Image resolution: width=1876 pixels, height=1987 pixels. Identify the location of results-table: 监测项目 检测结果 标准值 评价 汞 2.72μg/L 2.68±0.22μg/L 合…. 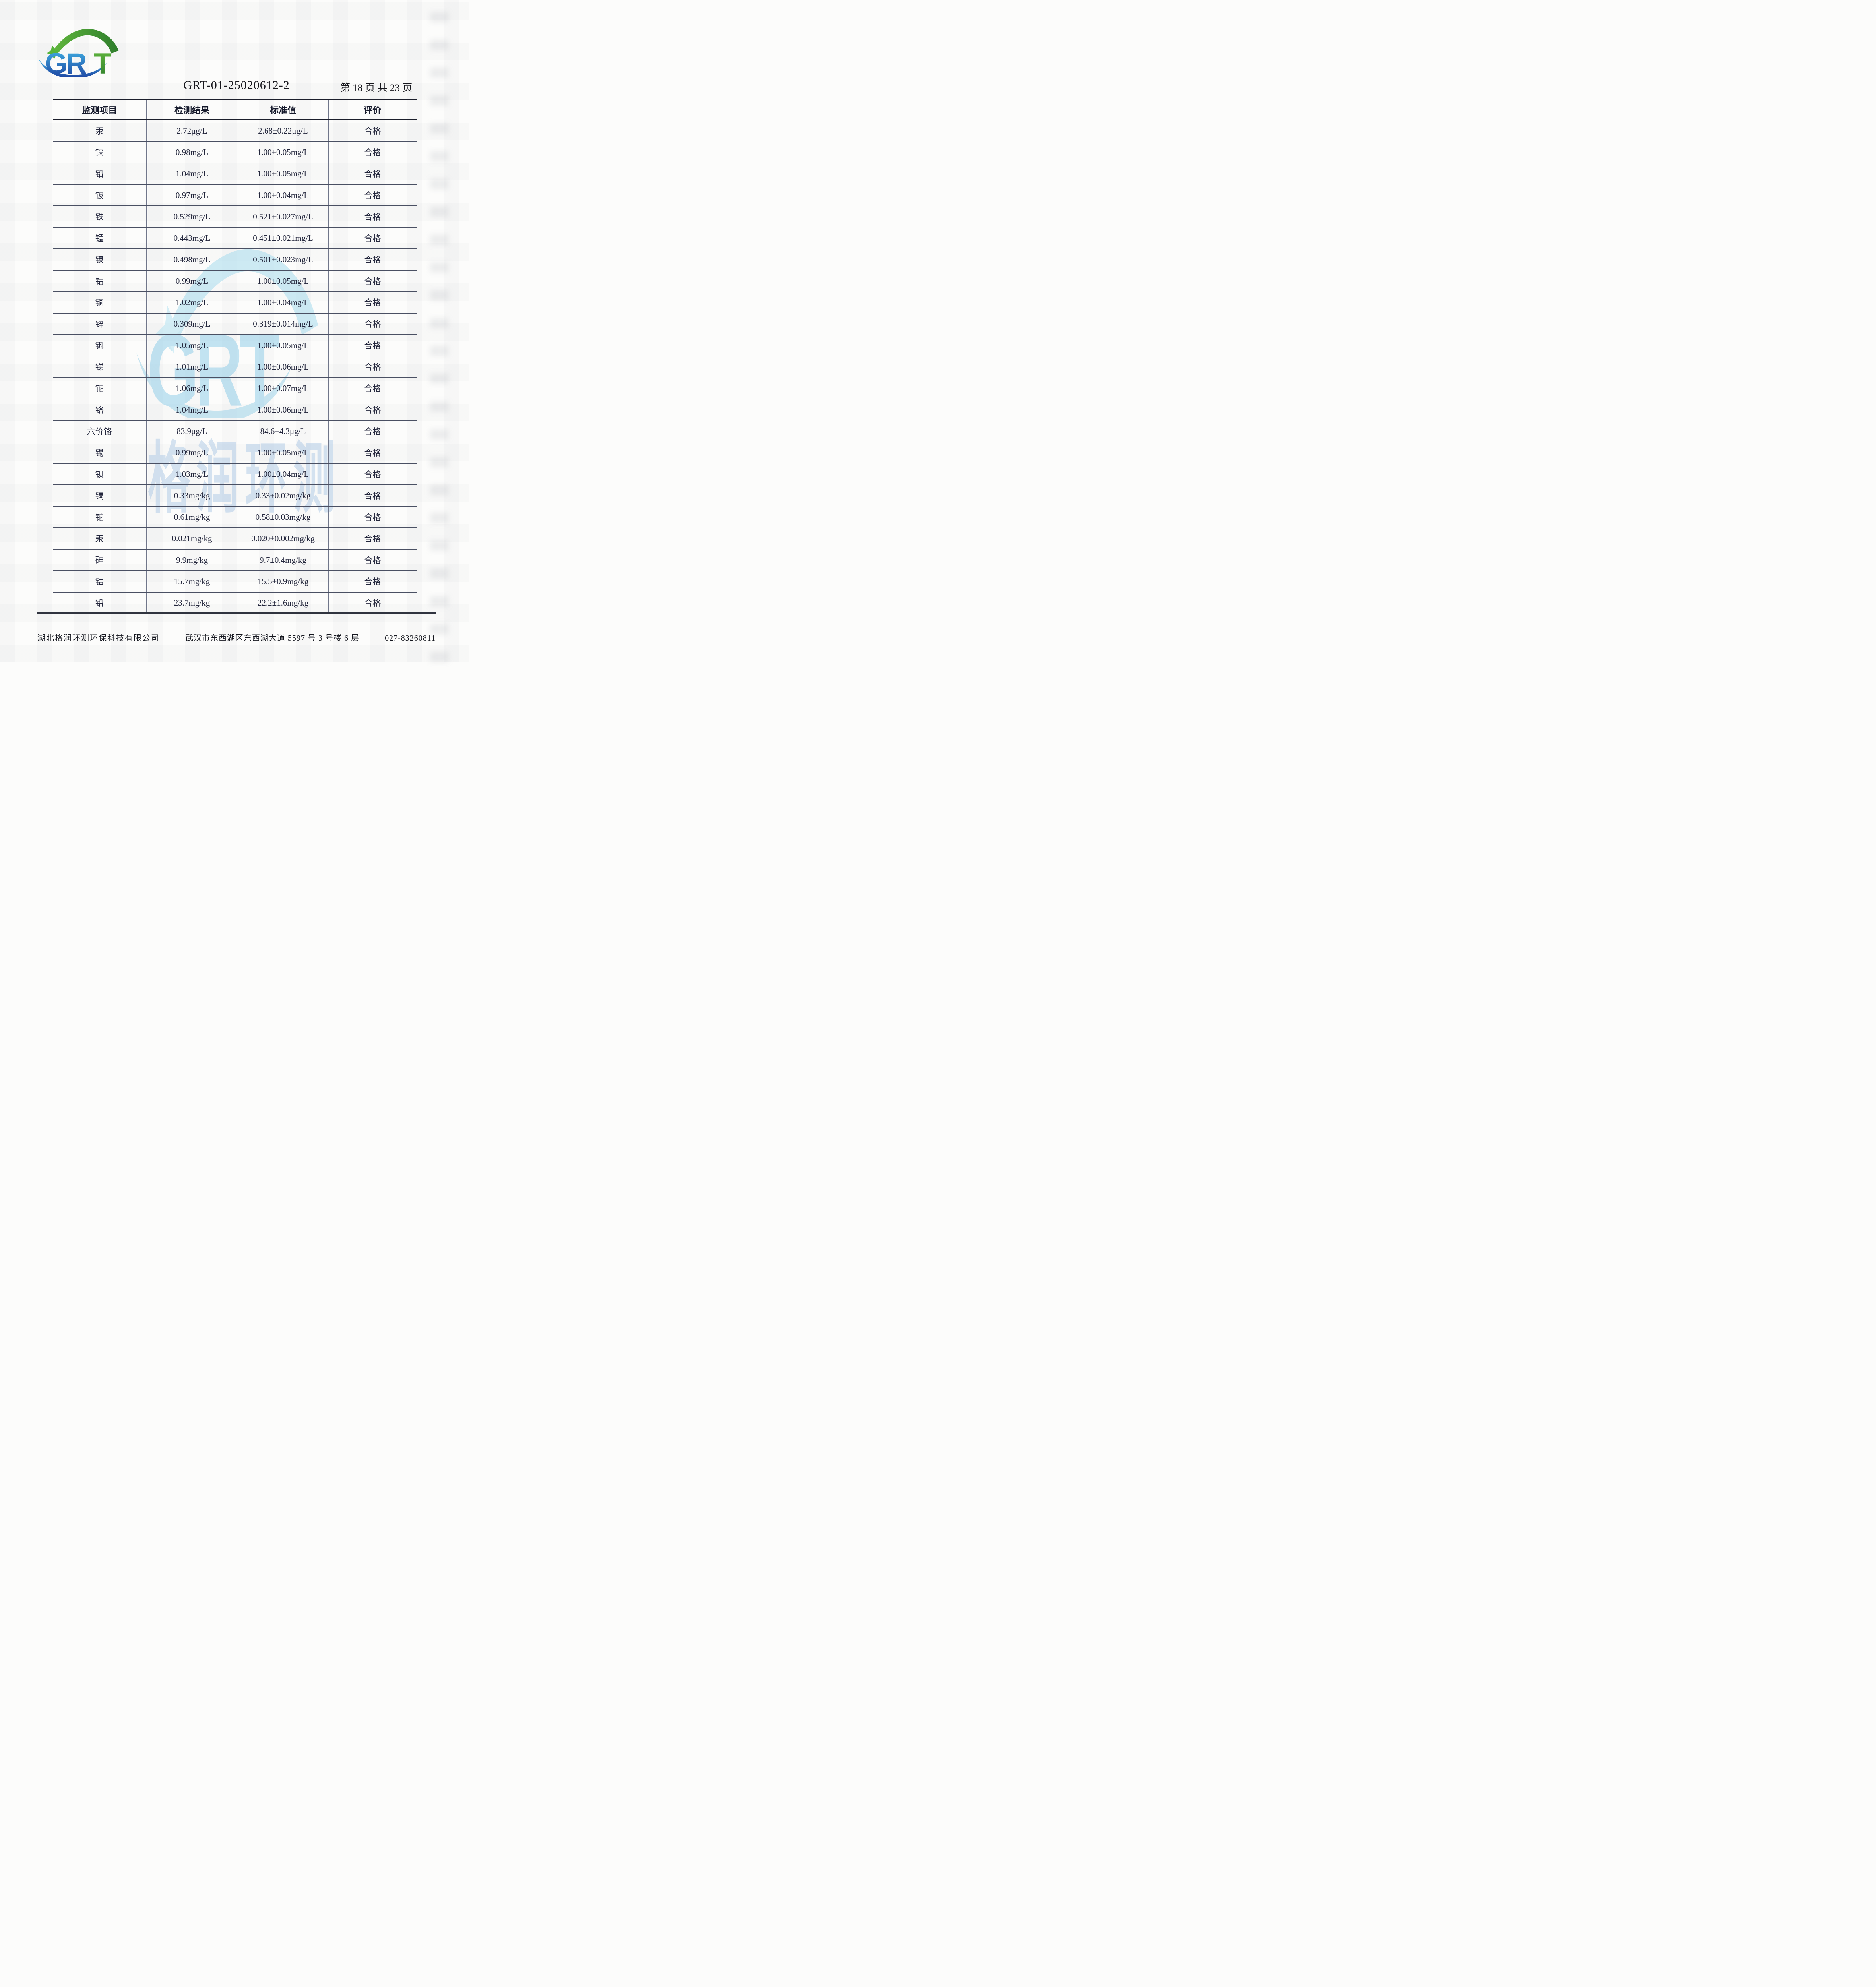
(235, 356).